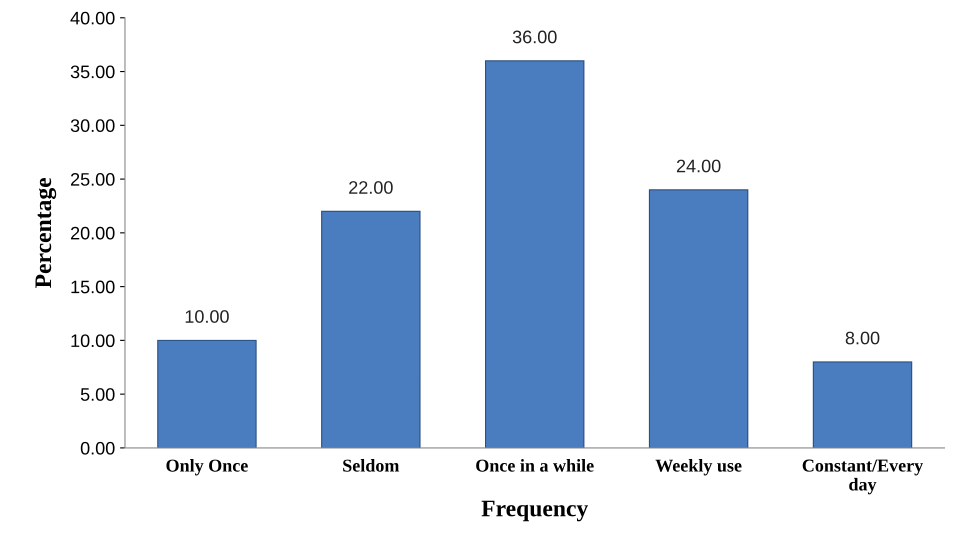 The height and width of the screenshot is (539, 954). Describe the element at coordinates (93, 287) in the screenshot. I see `y-tick-label: 15.00` at that location.